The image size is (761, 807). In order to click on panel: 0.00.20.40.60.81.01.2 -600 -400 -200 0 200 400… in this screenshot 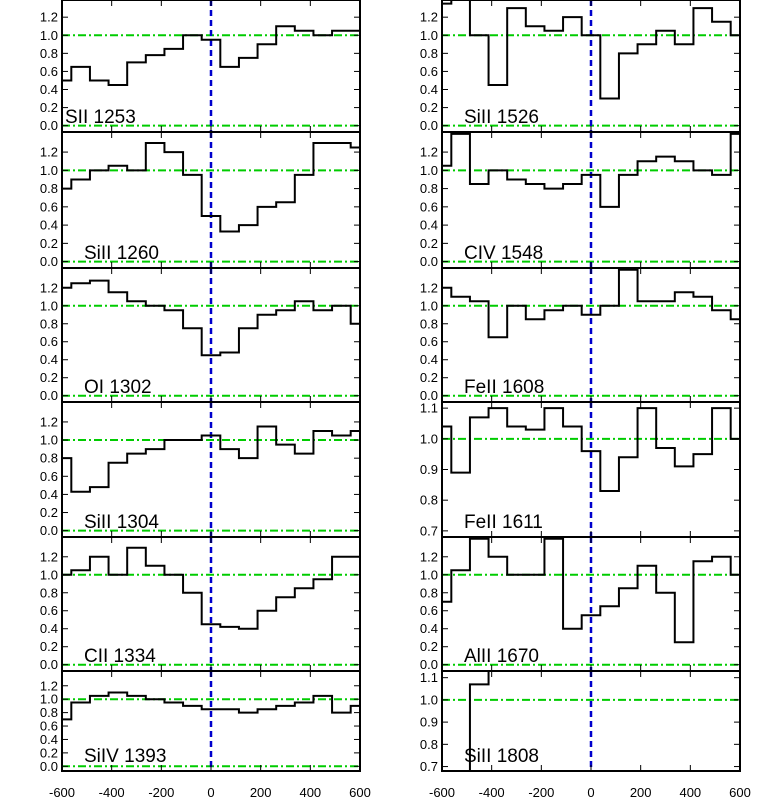, I will do `click(205, 735)`.